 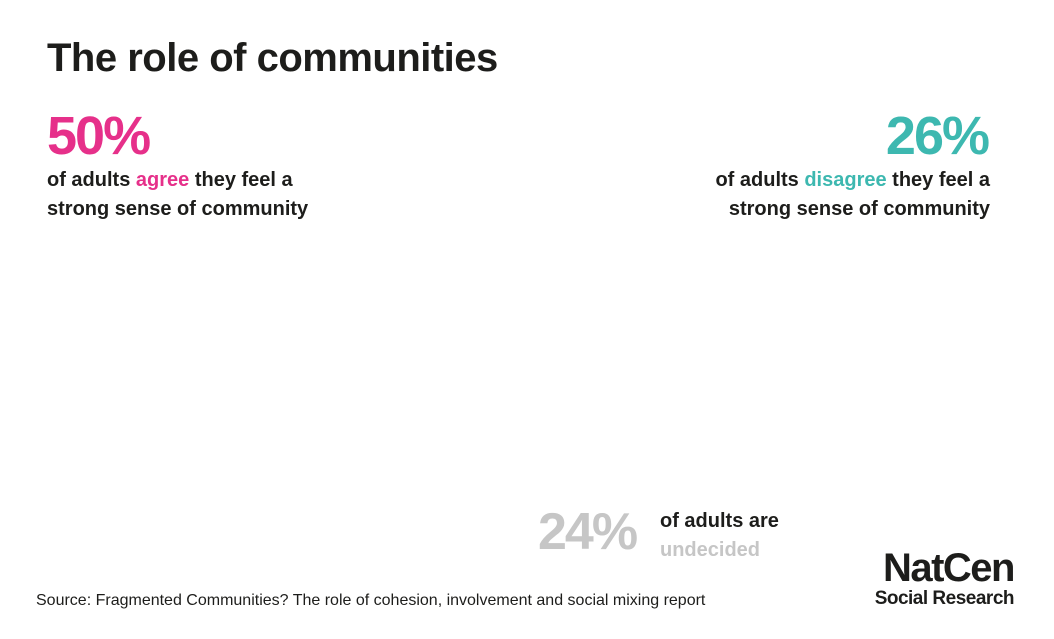 What do you see at coordinates (272, 58) in the screenshot?
I see `page-title: The role of communities` at bounding box center [272, 58].